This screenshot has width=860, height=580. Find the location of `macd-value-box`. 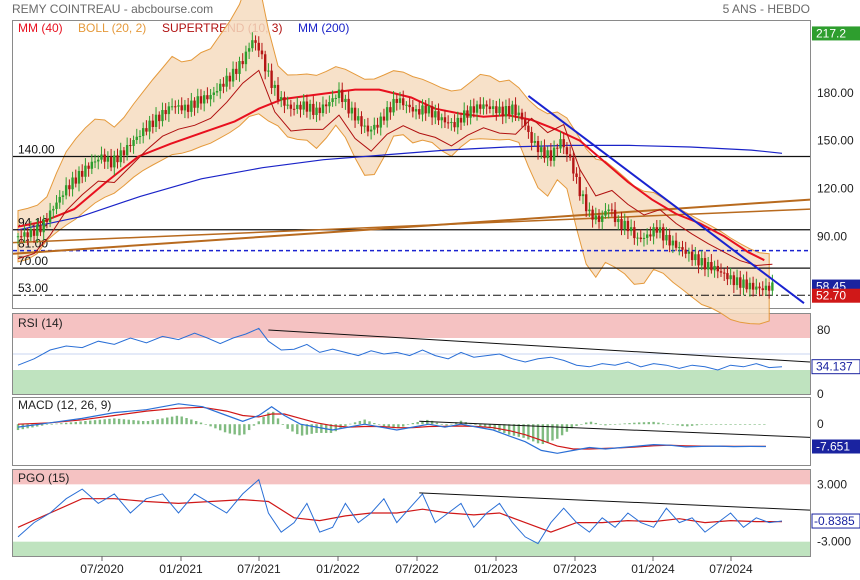

macd-value-box is located at coordinates (836, 446).